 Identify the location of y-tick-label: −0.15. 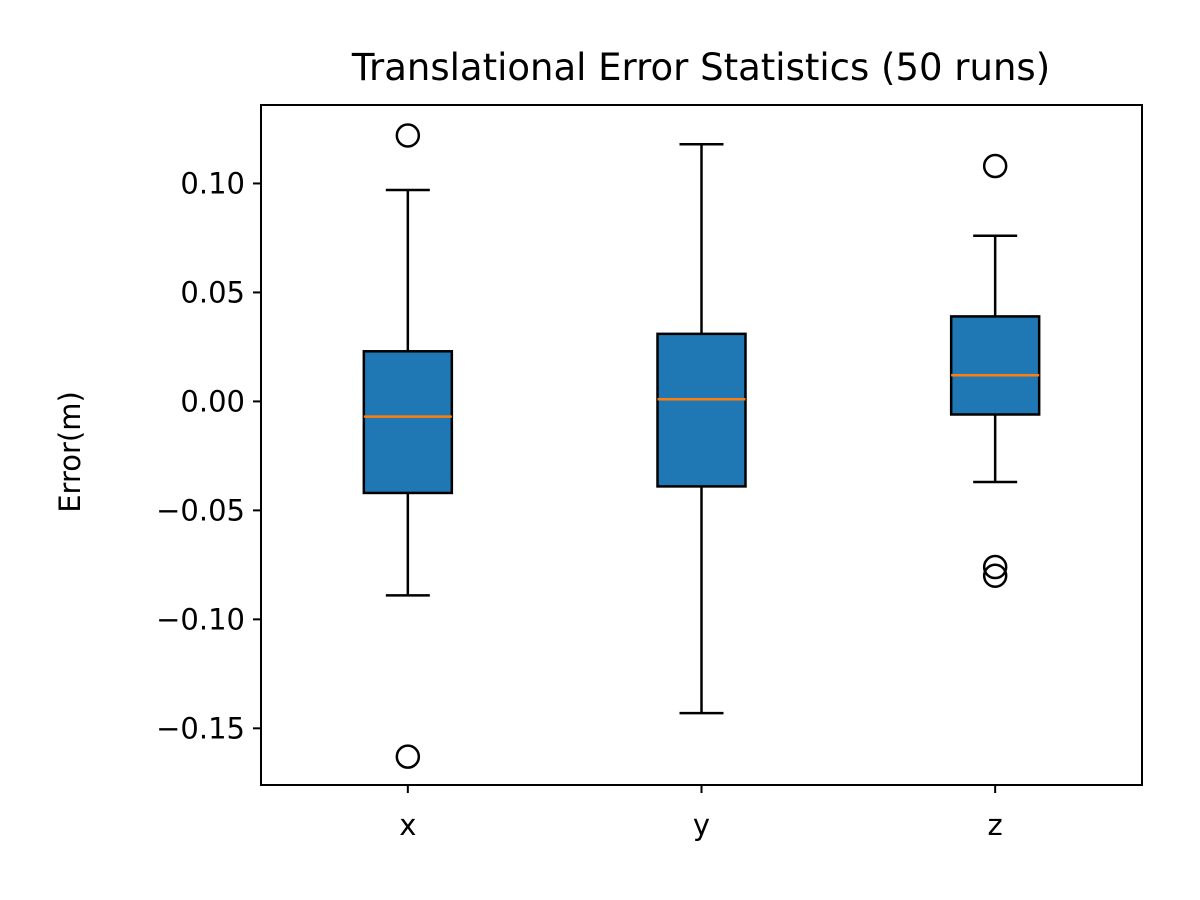
(200, 728).